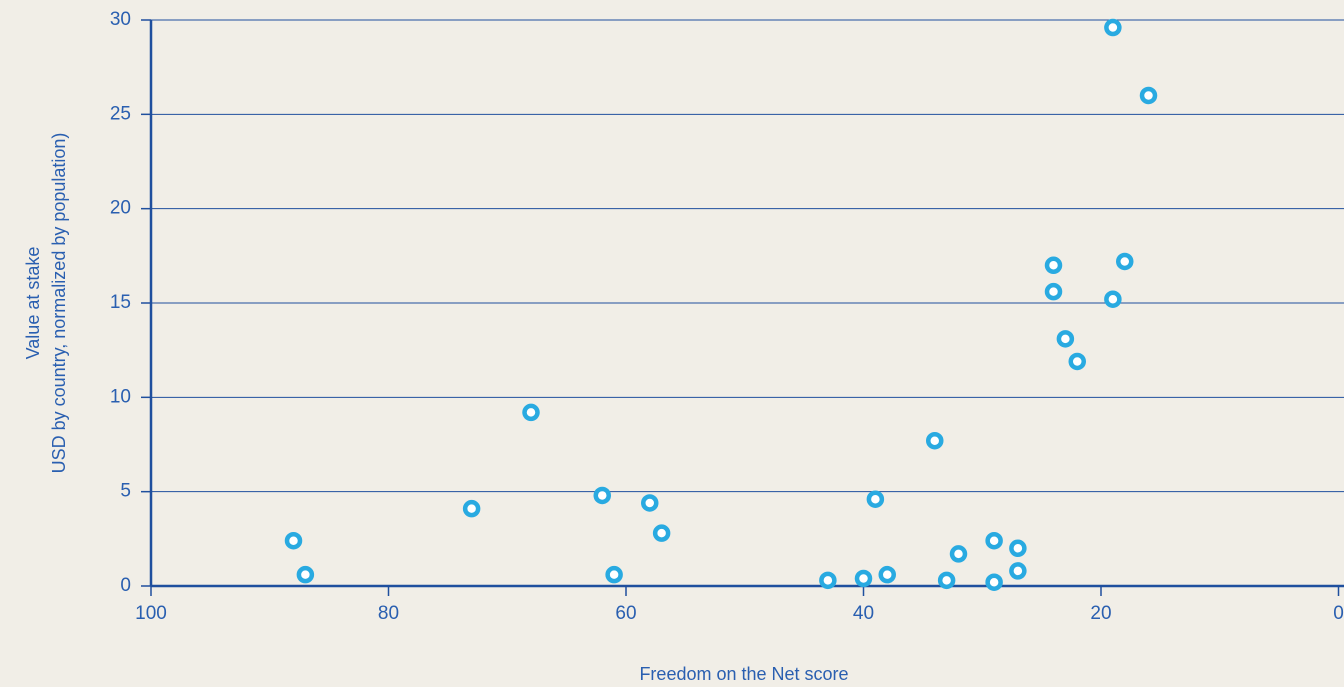 This screenshot has width=1344, height=687. I want to click on y-tick-label: 25, so click(120, 113).